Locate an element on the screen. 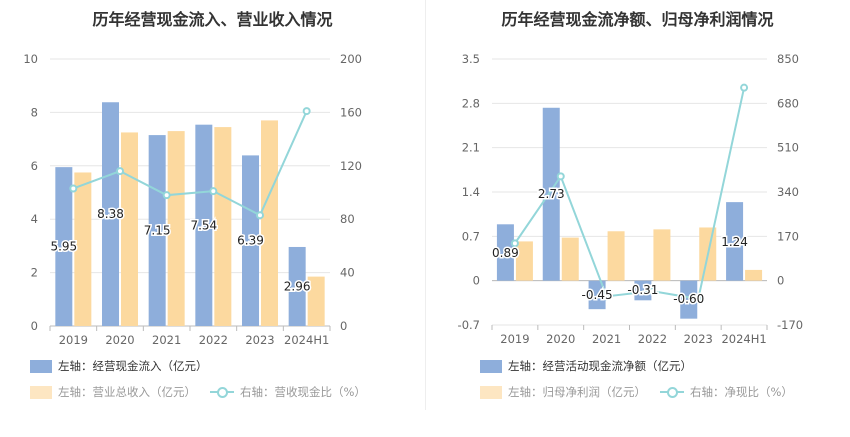  x-tick-label: 2020 is located at coordinates (119, 340).